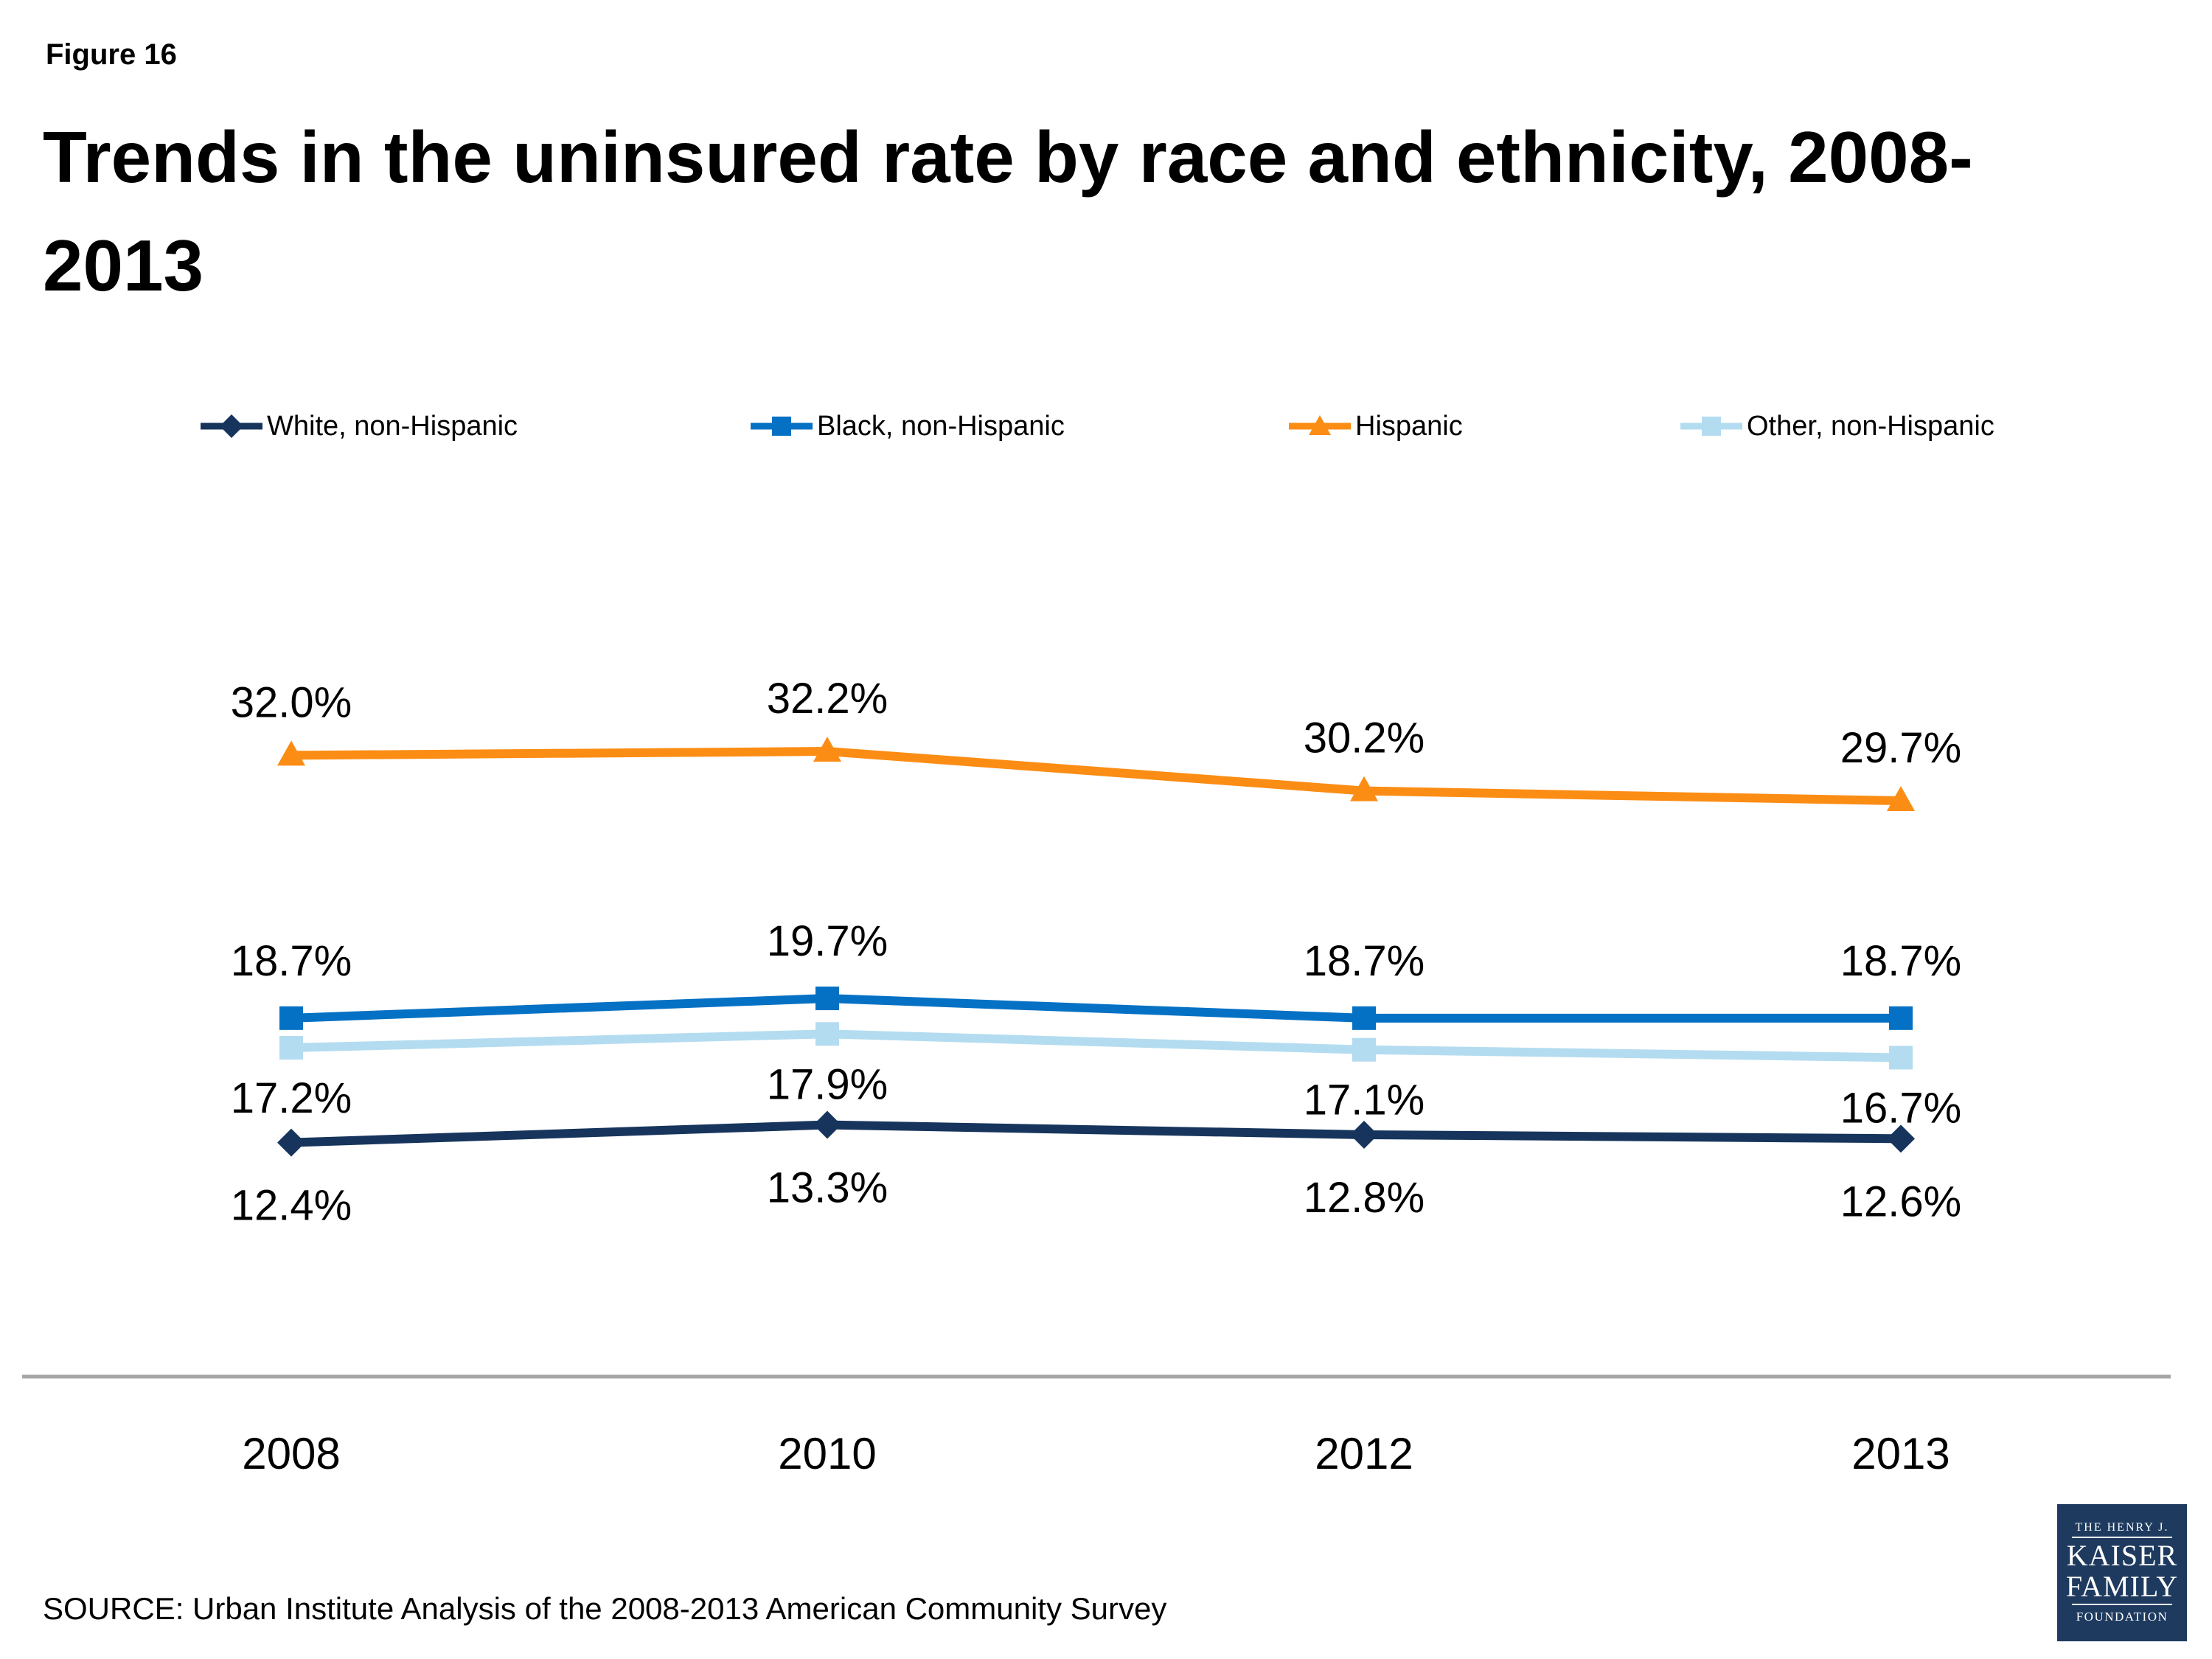 The width and height of the screenshot is (2212, 1659). Describe the element at coordinates (1096, 973) in the screenshot. I see `series-black-non-hispanic: 18.7% 19.7% 18.7% 18.7%` at that location.